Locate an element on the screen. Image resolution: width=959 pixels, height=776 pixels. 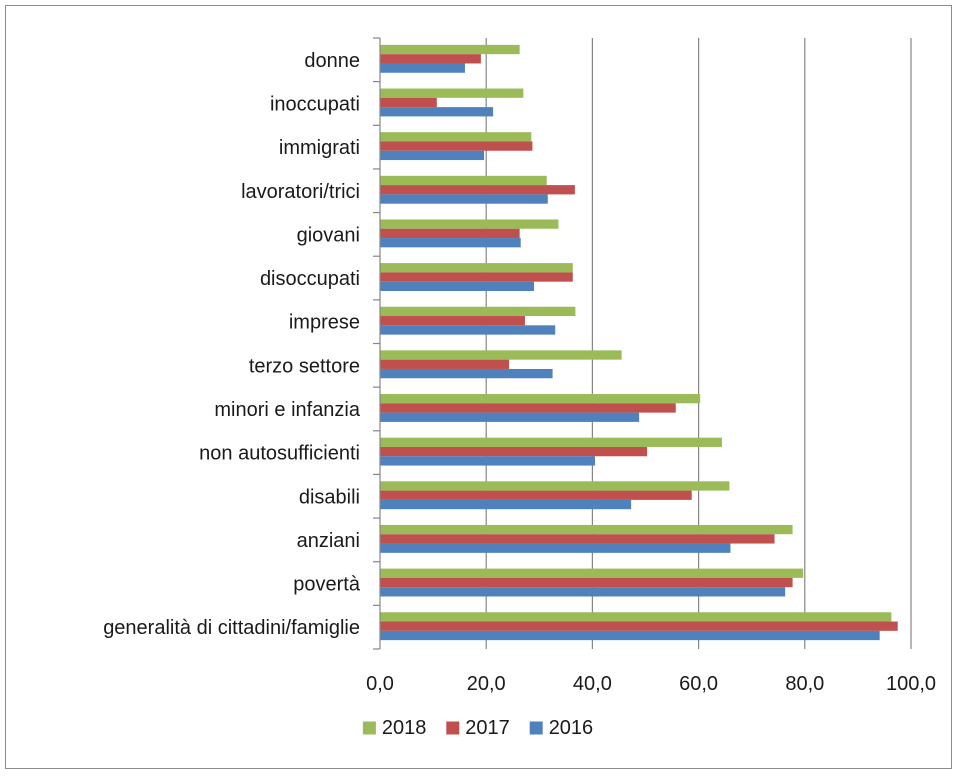
category-label: povertà is located at coordinates (327, 585).